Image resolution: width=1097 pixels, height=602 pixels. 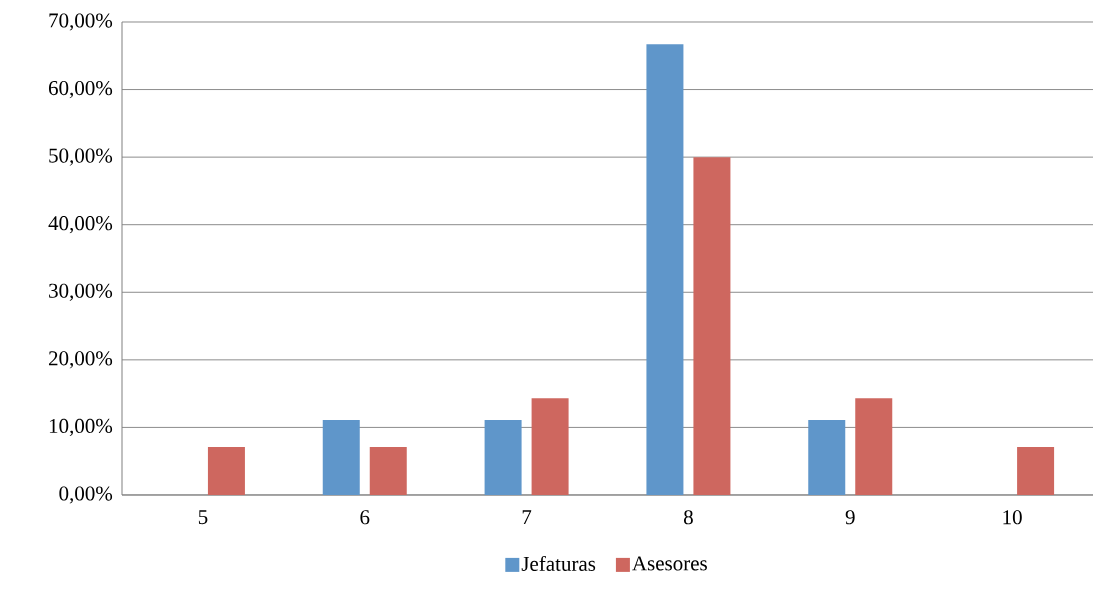 I want to click on y-tick-label: 60,00%, so click(x=80, y=89).